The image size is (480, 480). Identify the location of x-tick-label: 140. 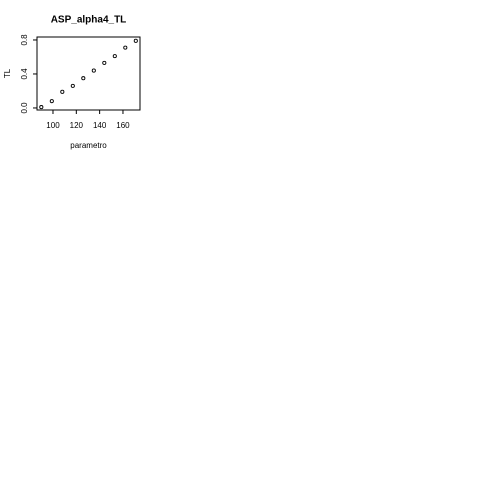
(100, 125).